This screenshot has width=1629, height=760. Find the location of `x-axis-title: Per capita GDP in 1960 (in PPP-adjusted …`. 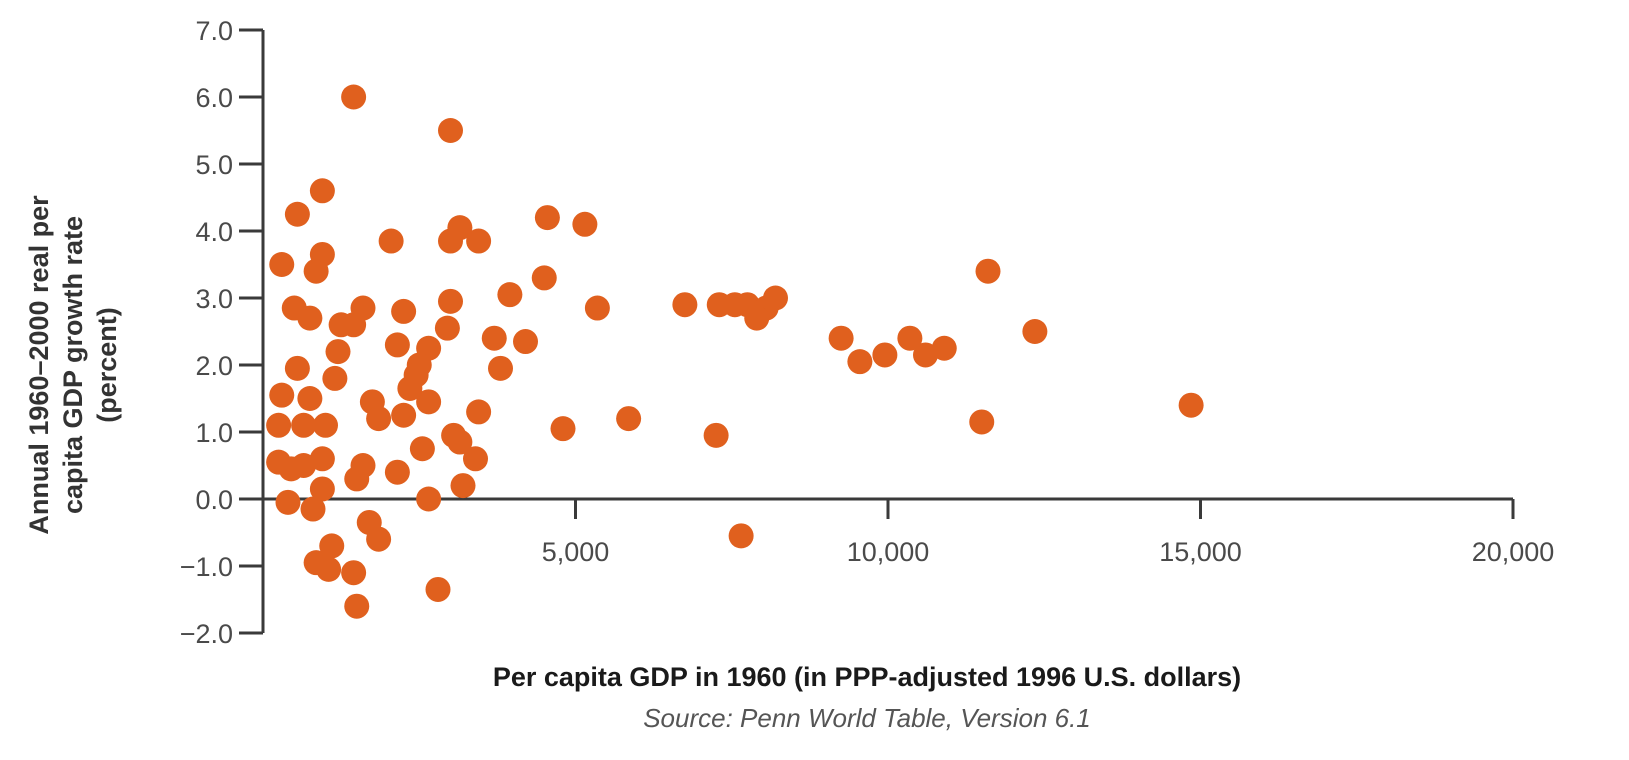

x-axis-title: Per capita GDP in 1960 (in PPP-adjusted … is located at coordinates (867, 677).